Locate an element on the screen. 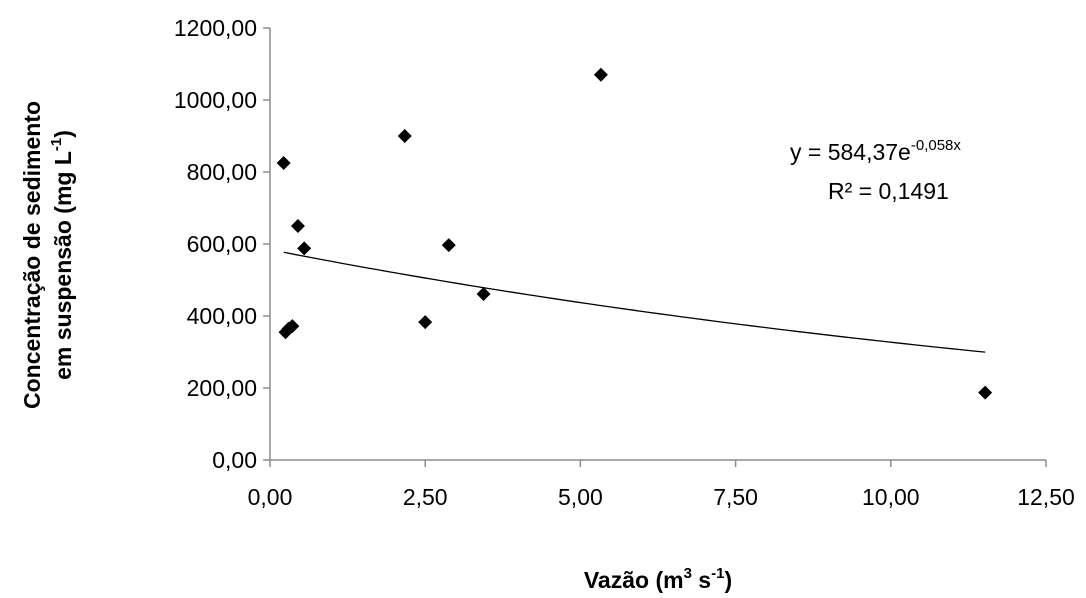  y-tick-label: 1000,00 is located at coordinates (215, 100).